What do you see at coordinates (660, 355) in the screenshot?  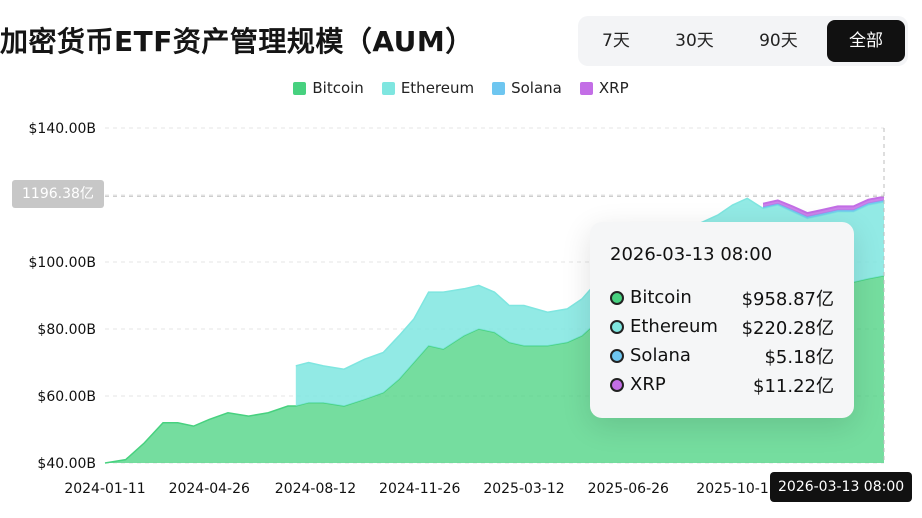 I see `tooltip-name: Solana` at bounding box center [660, 355].